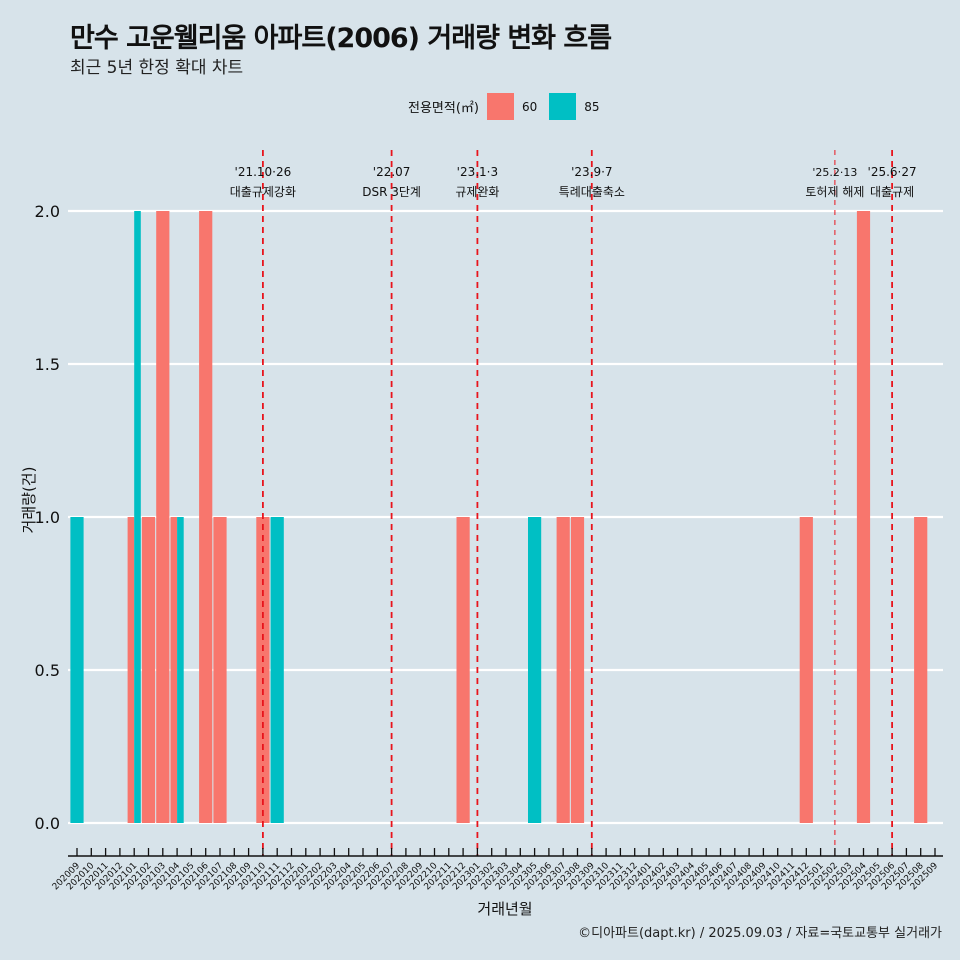  What do you see at coordinates (263, 192) in the screenshot?
I see `annotation-label: 대출규제강화` at bounding box center [263, 192].